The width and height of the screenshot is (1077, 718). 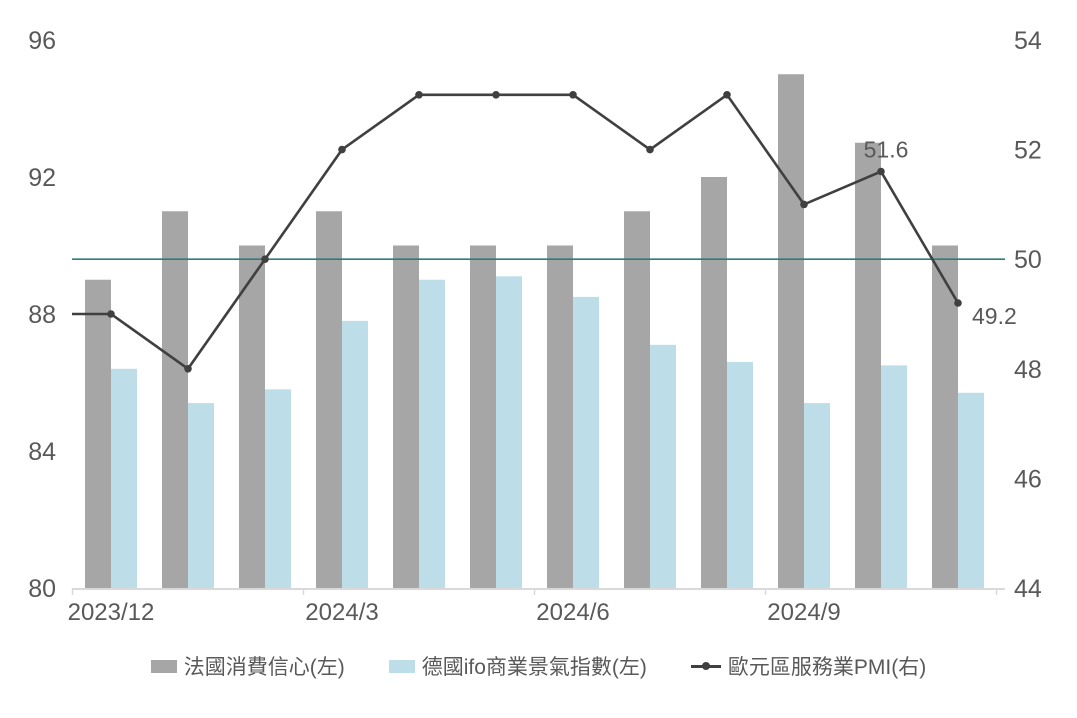 I want to click on legend: 法國消費信心(左) 德國ifo商業景氣指數(左) 歐元區服務業PMI(右), so click(x=538, y=666).